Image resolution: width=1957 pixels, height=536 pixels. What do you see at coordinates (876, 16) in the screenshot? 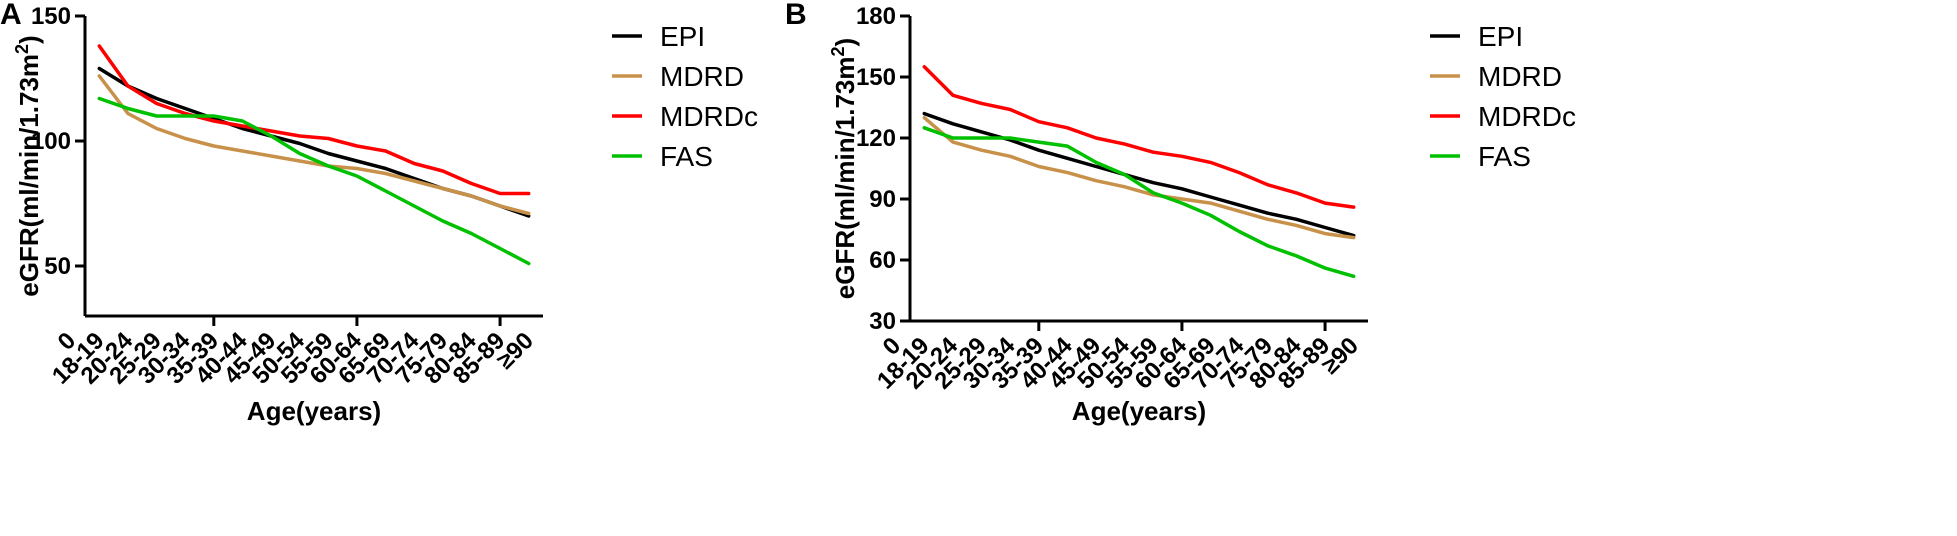
I see `y-tick-label: 180` at bounding box center [876, 16].